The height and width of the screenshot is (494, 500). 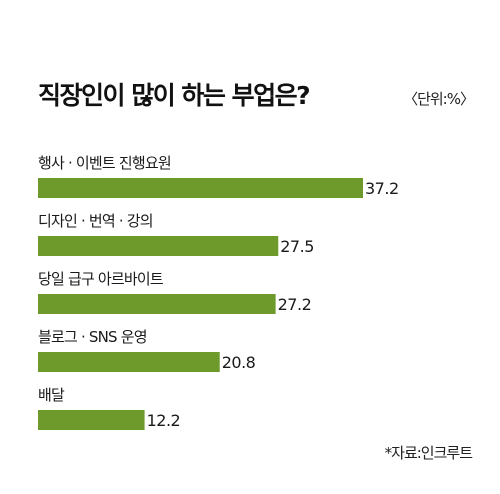 I want to click on source-note: *자료:인크루트, so click(x=428, y=453).